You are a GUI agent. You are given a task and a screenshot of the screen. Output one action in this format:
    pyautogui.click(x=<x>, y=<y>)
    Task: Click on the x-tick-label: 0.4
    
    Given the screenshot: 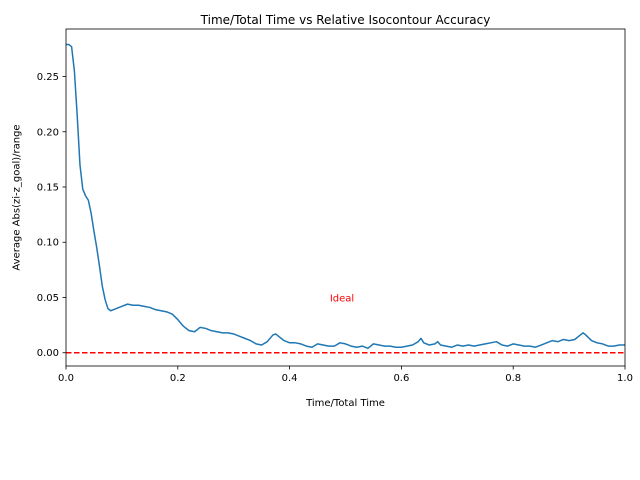 What is the action you would take?
    pyautogui.click(x=290, y=378)
    